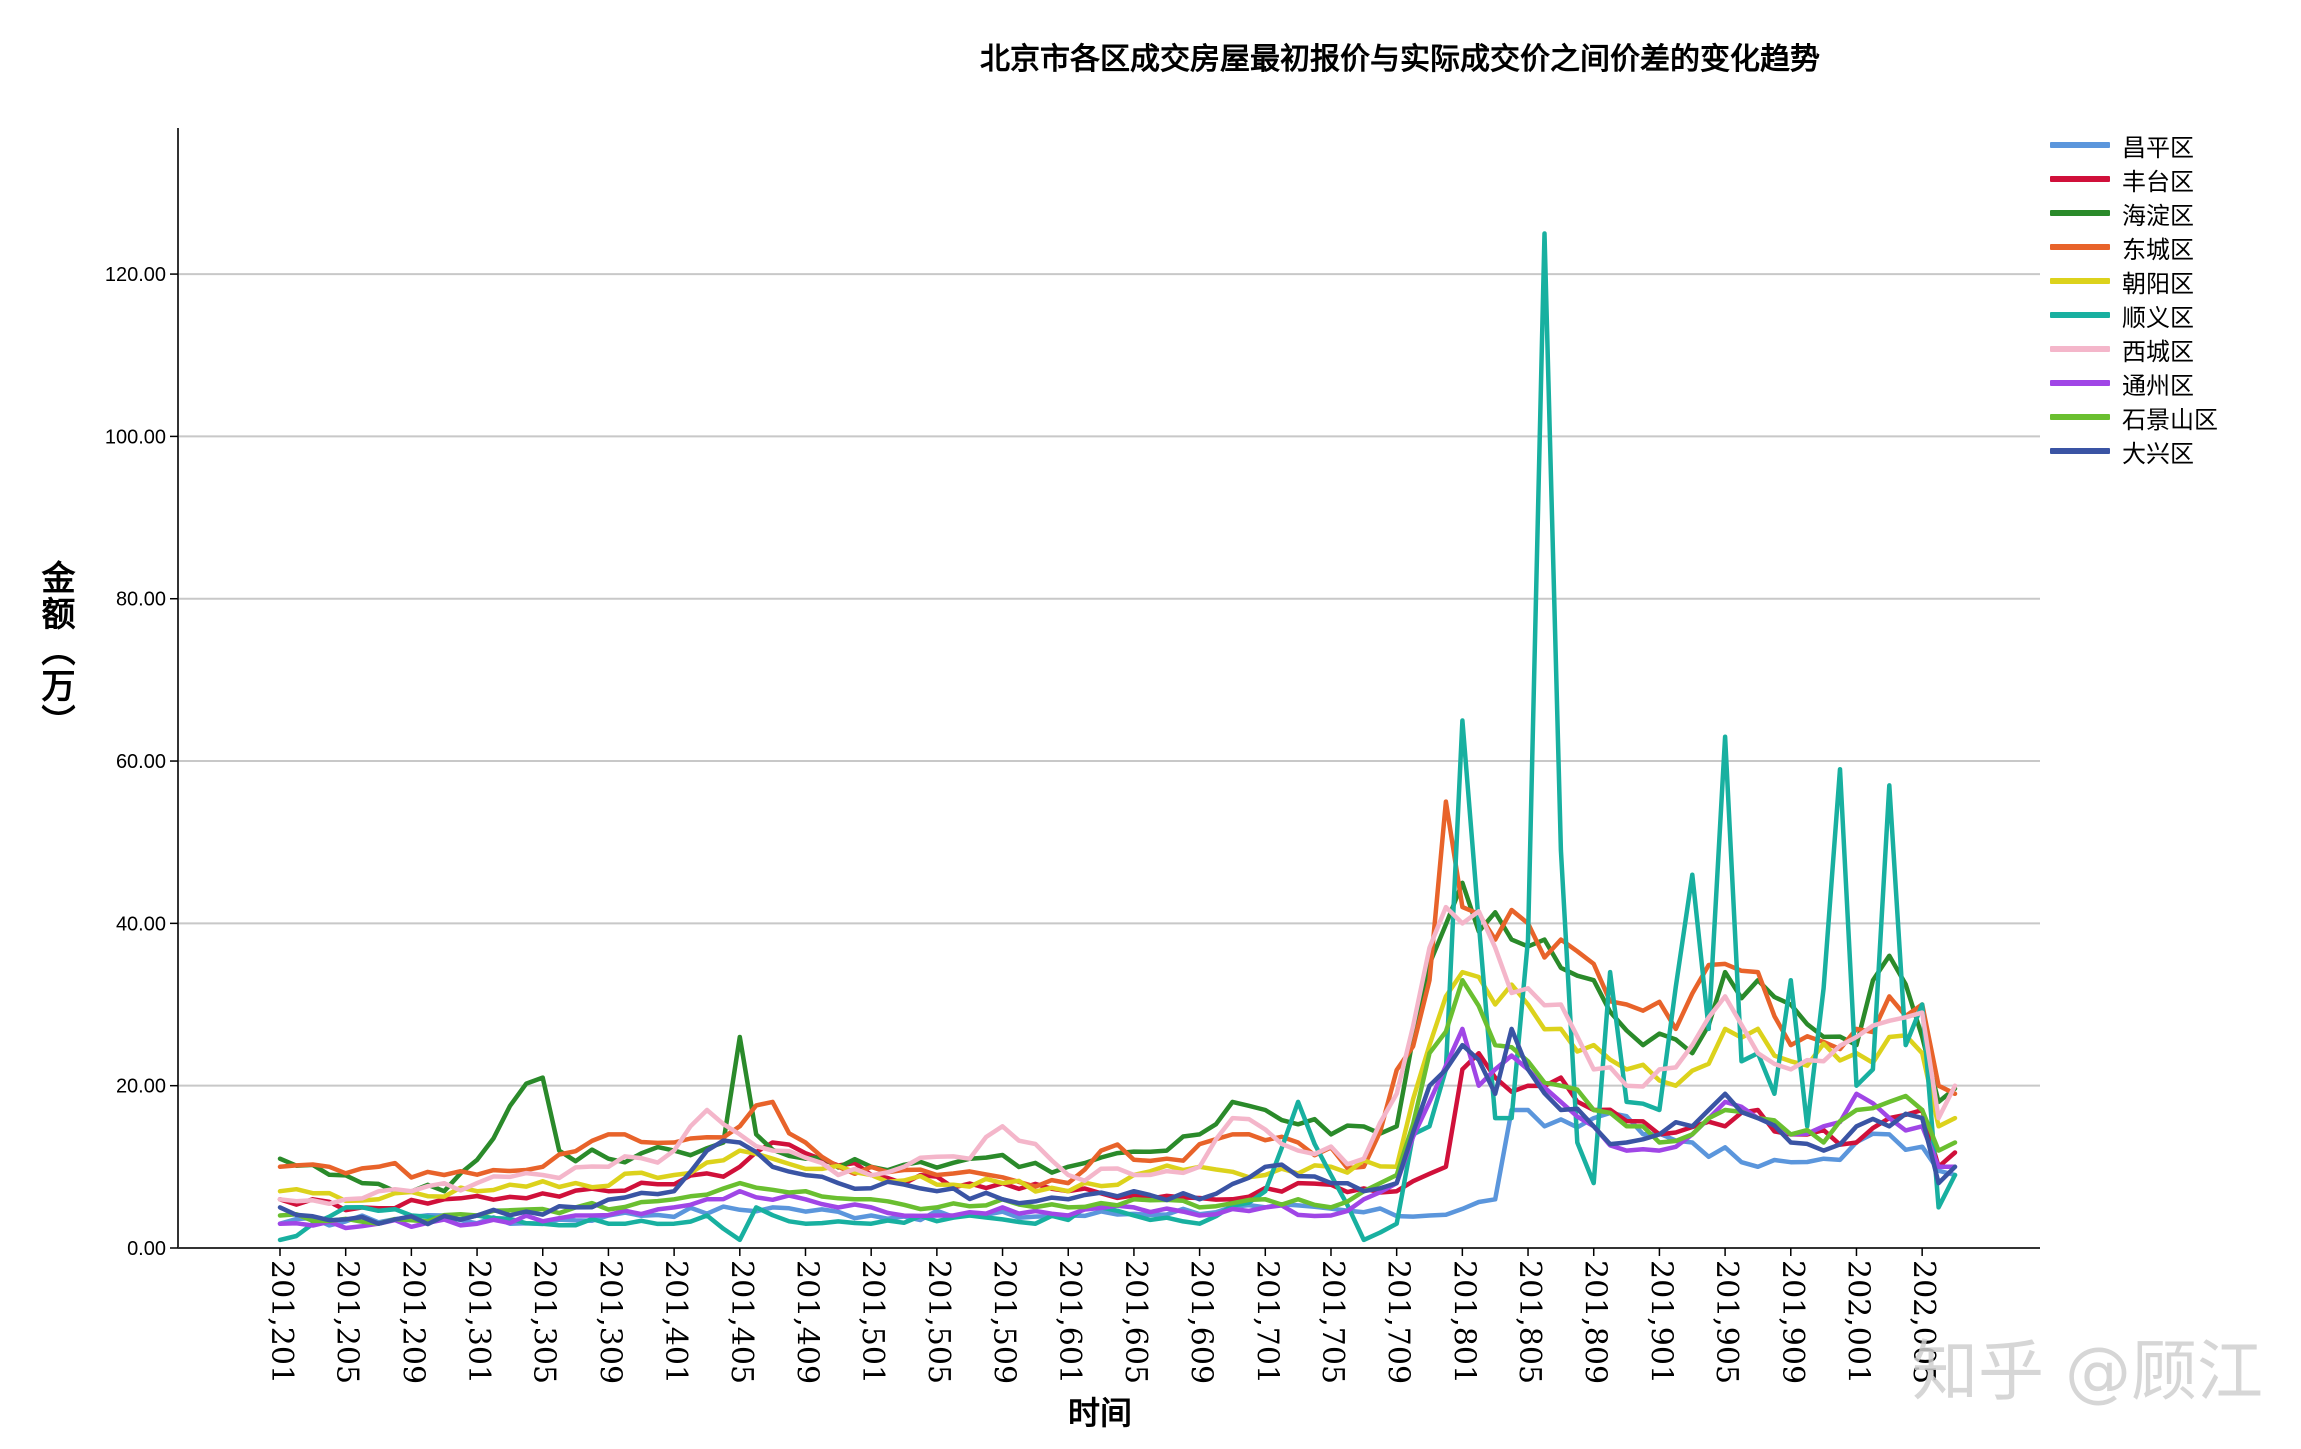 Image resolution: width=2301 pixels, height=1449 pixels. I want to click on legend-label: 朝阳区, so click(2158, 283).